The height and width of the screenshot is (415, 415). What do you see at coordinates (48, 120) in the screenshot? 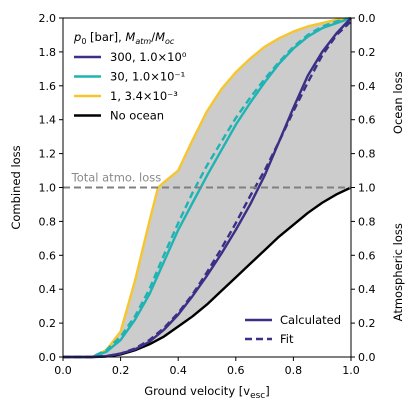
I see `y-left-tick-label: 1.4` at bounding box center [48, 120].